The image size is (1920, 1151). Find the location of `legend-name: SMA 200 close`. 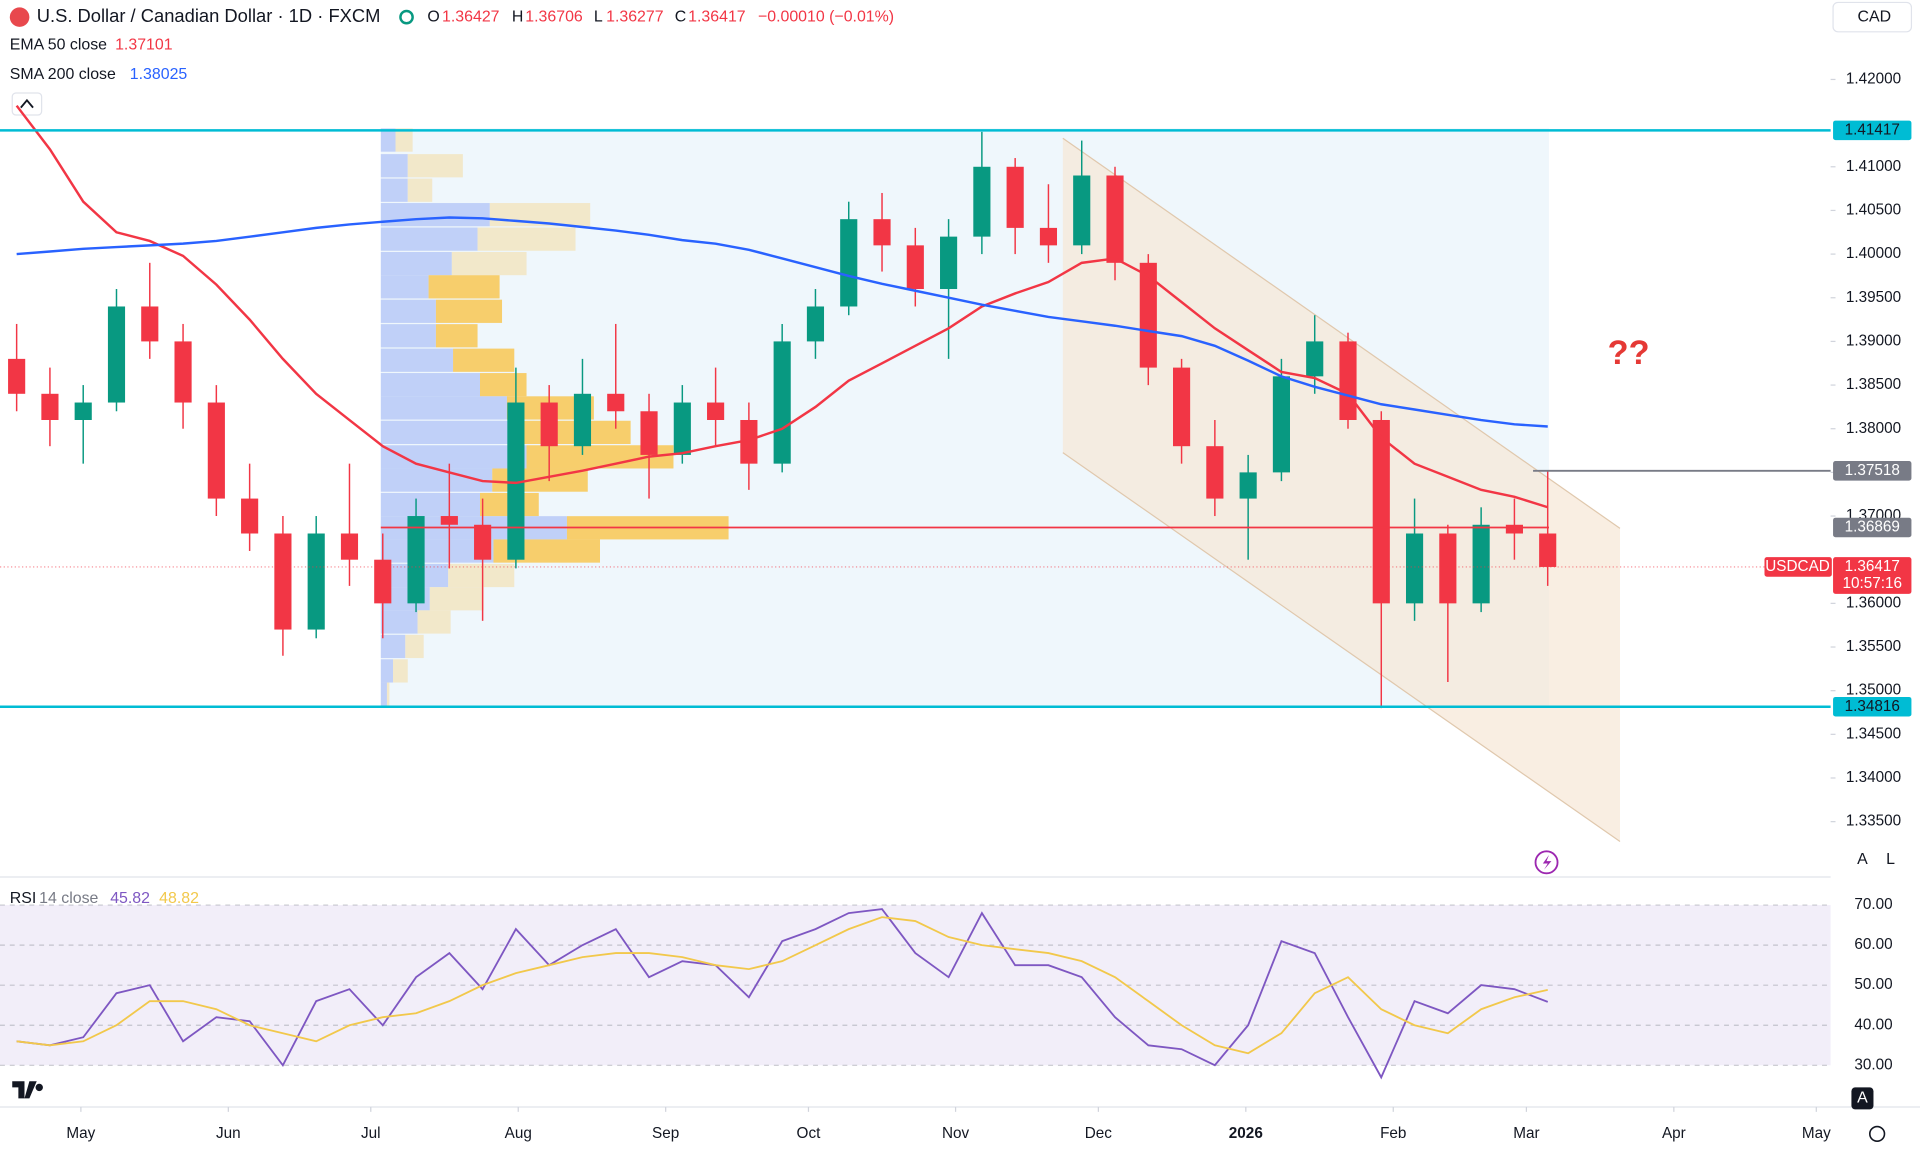

legend-name: SMA 200 close is located at coordinates (63, 74).